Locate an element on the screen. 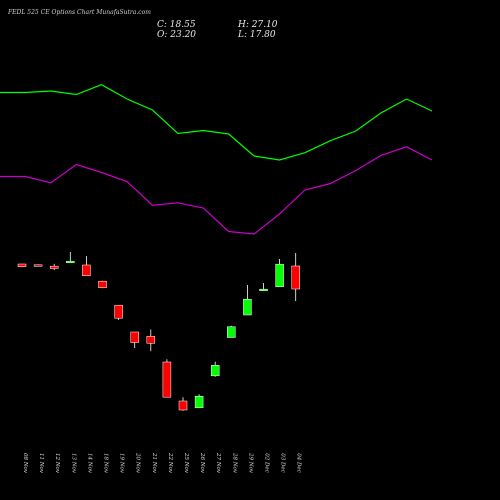 The height and width of the screenshot is (500, 500). upper-overlay-line is located at coordinates (216, 122).